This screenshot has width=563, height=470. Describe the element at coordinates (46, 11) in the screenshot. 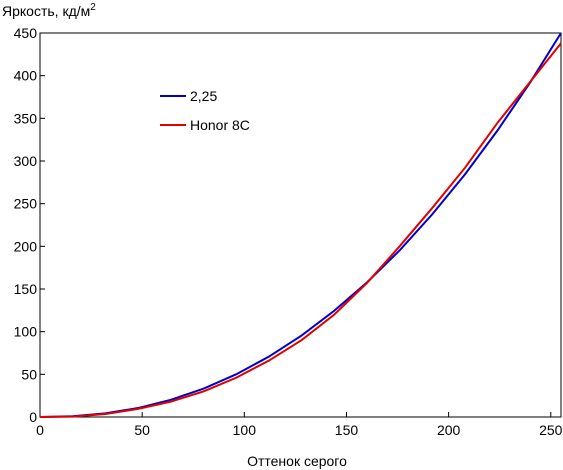

I see `y-axis-label-text: Яркость, кд/м` at that location.